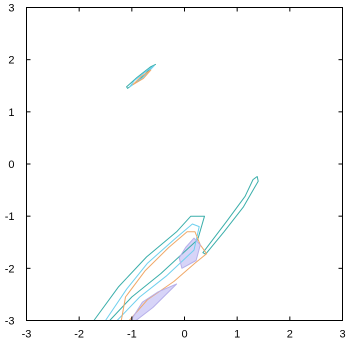 The height and width of the screenshot is (351, 347). I want to click on x-tick-label-1: -2, so click(79, 335).